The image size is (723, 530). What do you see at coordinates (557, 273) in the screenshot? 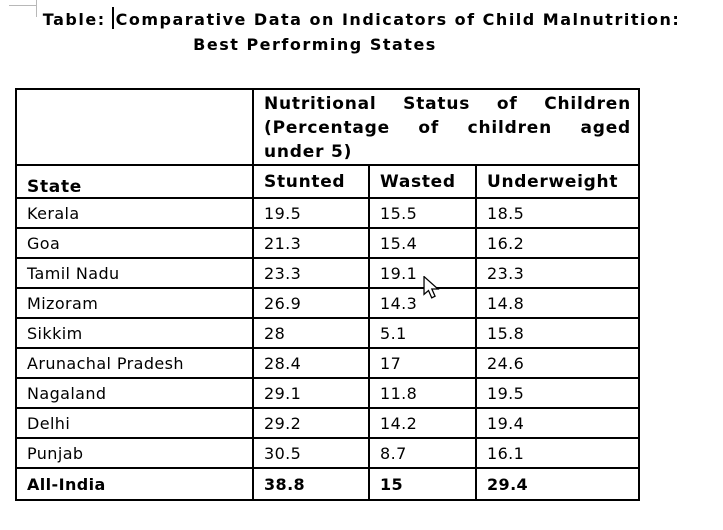
I see `underweight-cell: 23.3` at bounding box center [557, 273].